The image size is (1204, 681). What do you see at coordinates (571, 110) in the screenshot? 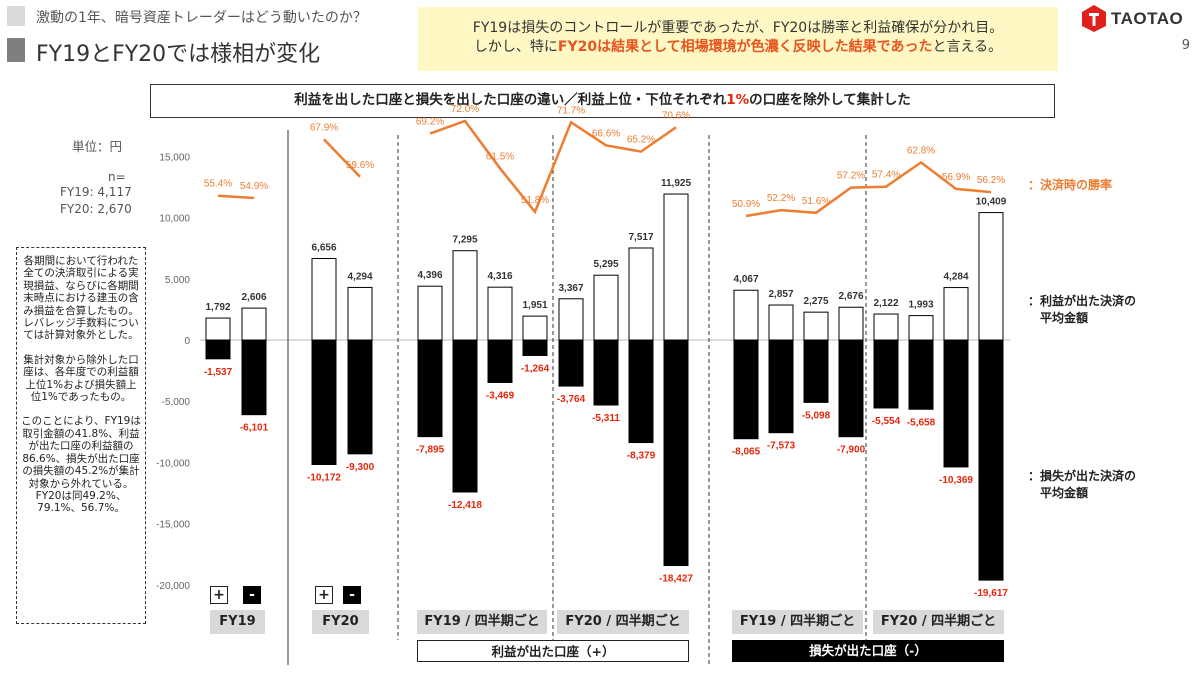
I see `winrate-label: 71.7%` at bounding box center [571, 110].